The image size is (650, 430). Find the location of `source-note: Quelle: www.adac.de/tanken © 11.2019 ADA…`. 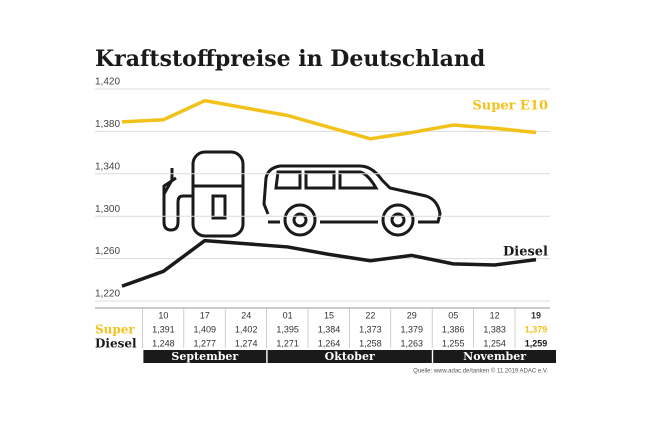

source-note: Quelle: www.adac.de/tanken © 11.2019 ADA… is located at coordinates (480, 371).